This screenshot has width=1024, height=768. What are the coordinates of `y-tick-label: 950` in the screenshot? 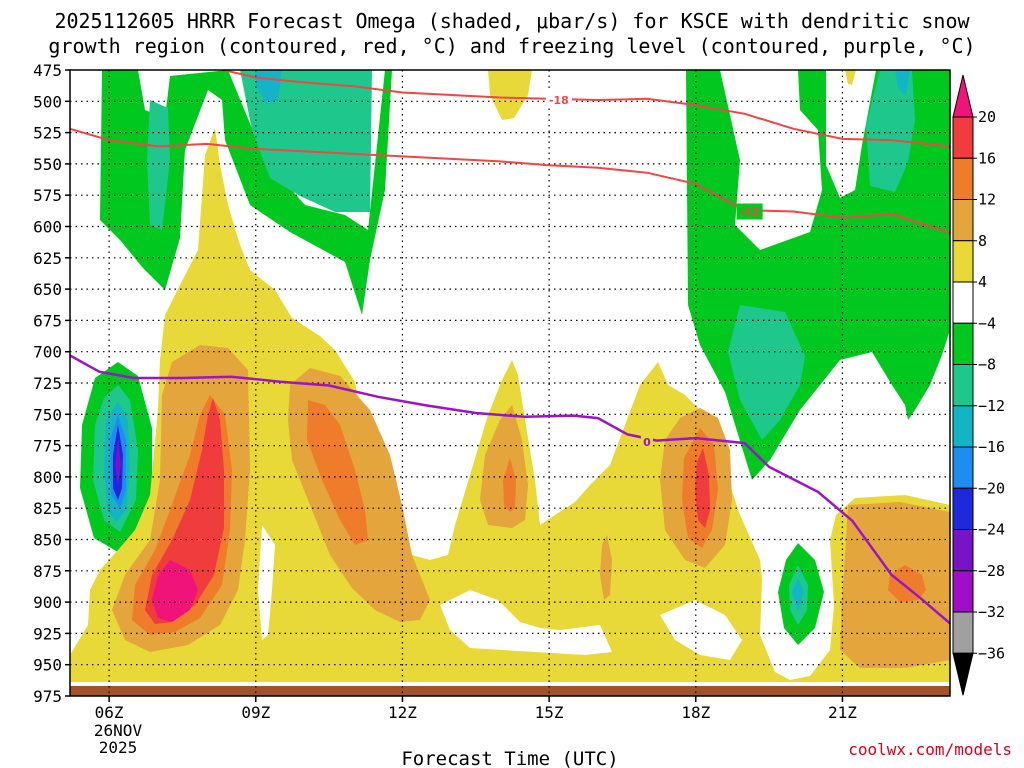 It's located at (47, 665).